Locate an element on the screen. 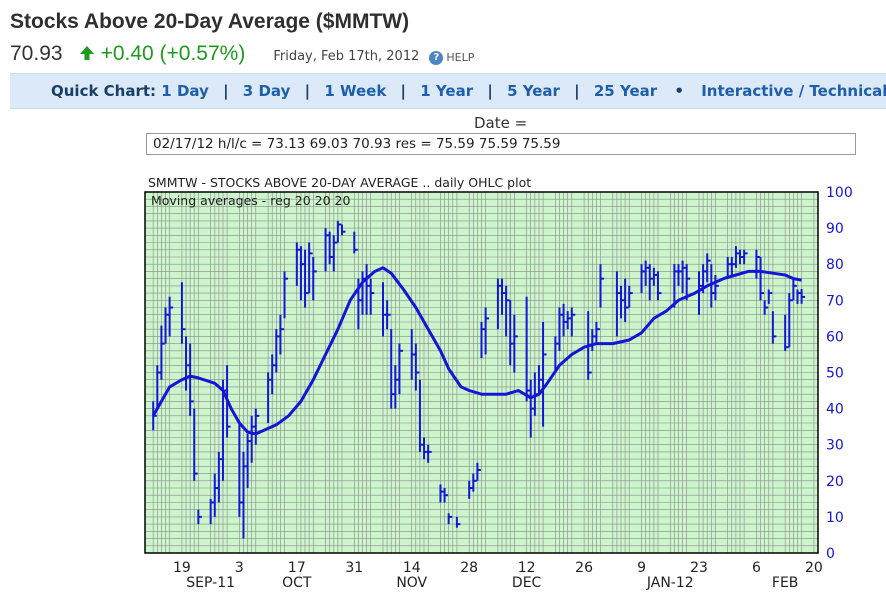 The image size is (886, 610). x-tick-label: 26 is located at coordinates (584, 568).